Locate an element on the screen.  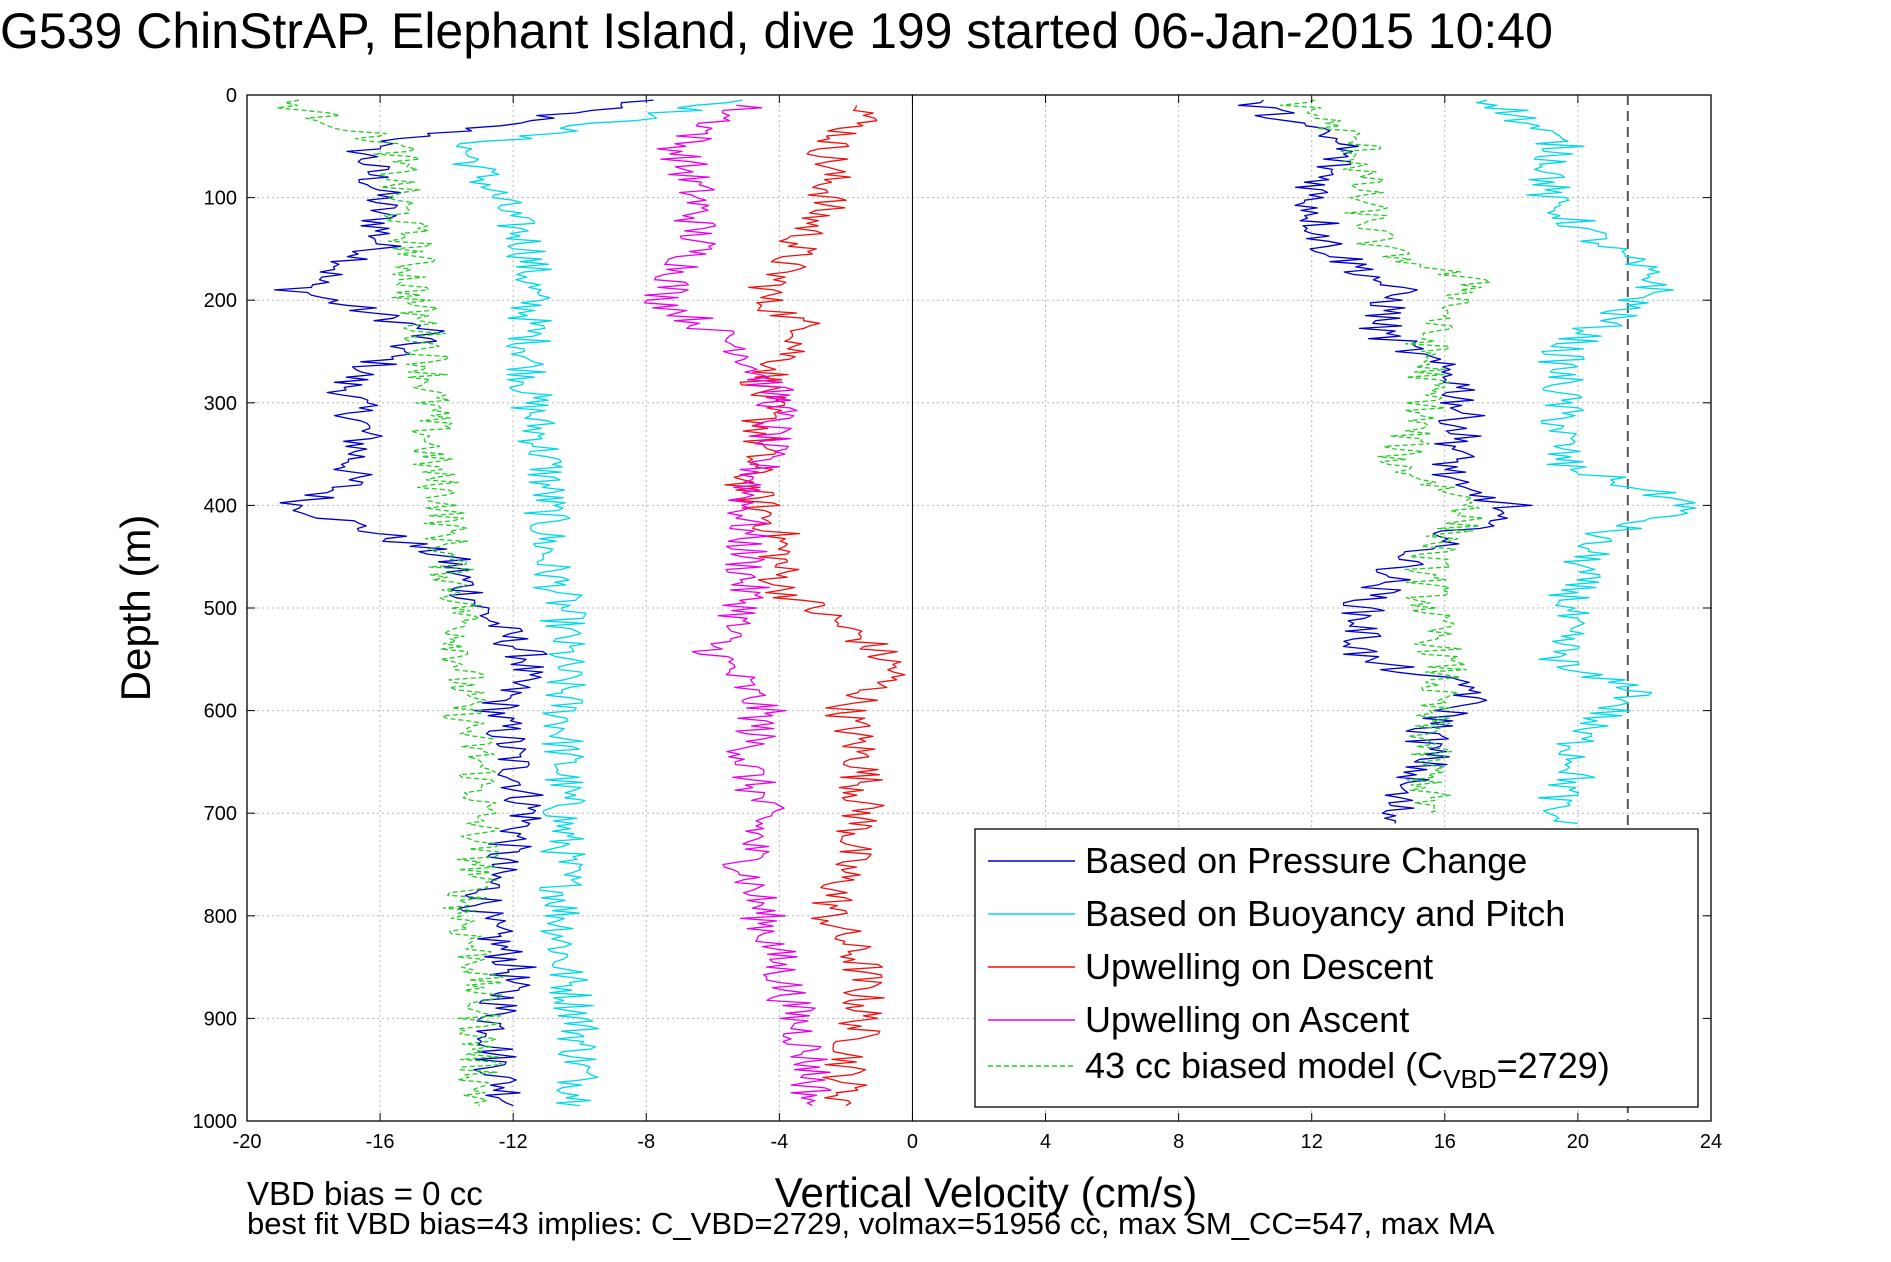
y-tick-label: 900 is located at coordinates (220, 1019).